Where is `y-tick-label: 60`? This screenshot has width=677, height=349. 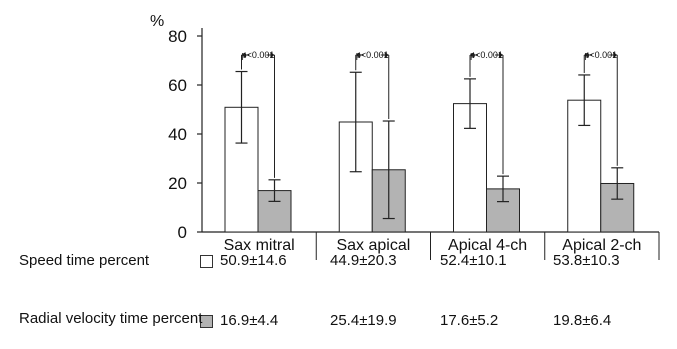
y-tick-label: 60 is located at coordinates (177, 85).